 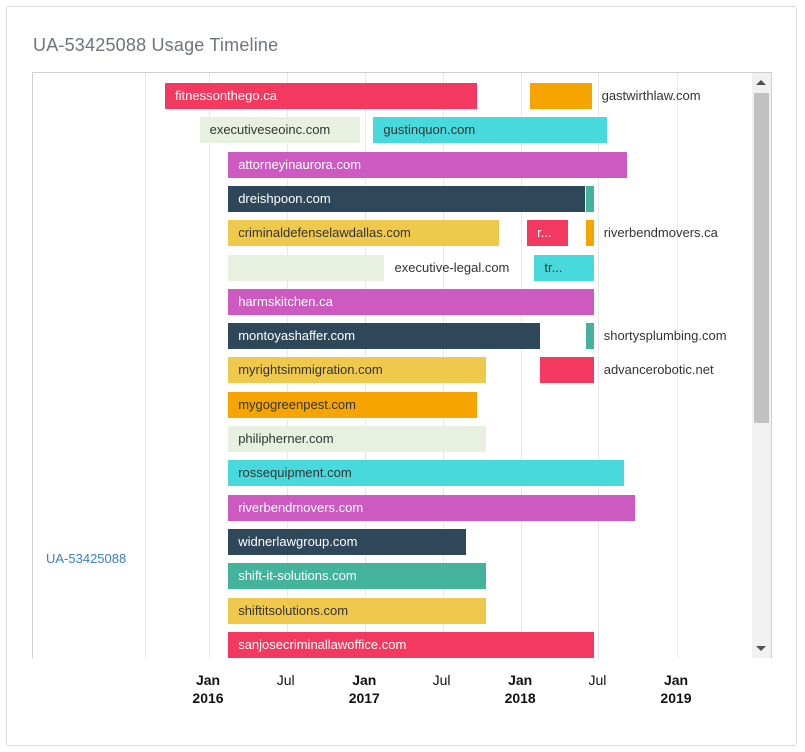 What do you see at coordinates (660, 233) in the screenshot?
I see `timeline-bar-label: riverbendmovers.ca` at bounding box center [660, 233].